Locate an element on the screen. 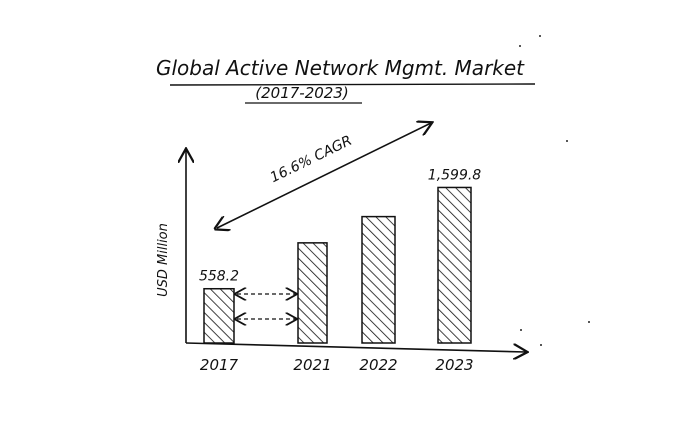 The image size is (700, 421). cagr-label: 16.6% CAGR is located at coordinates (311, 159).